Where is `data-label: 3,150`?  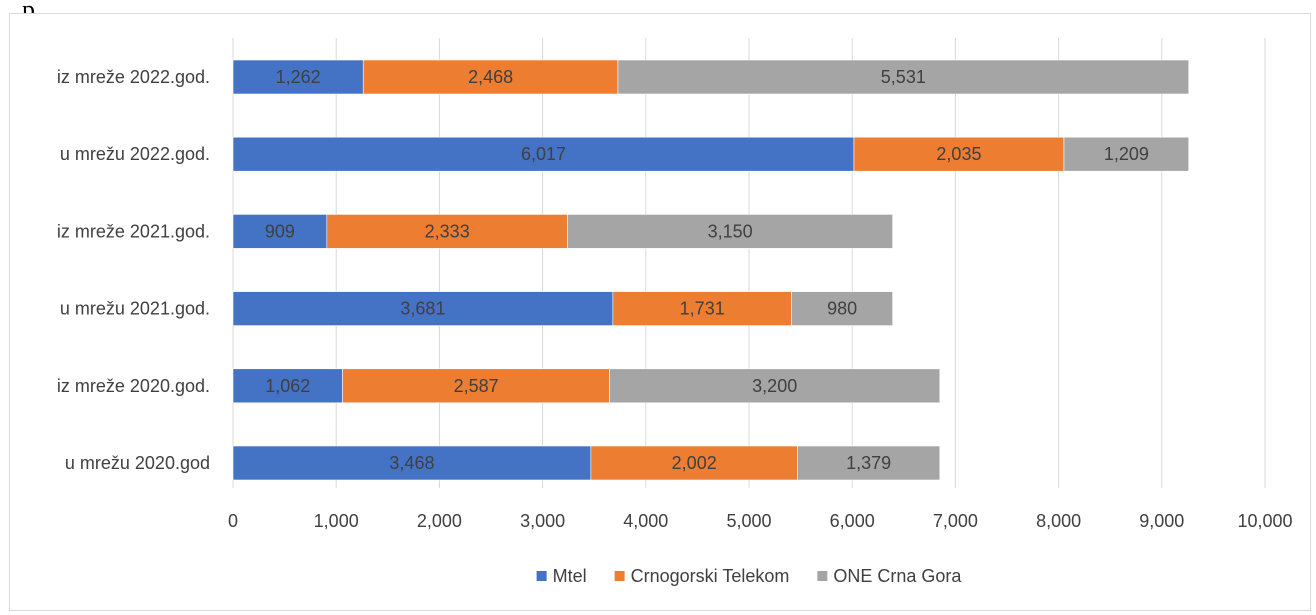 data-label: 3,150 is located at coordinates (730, 231).